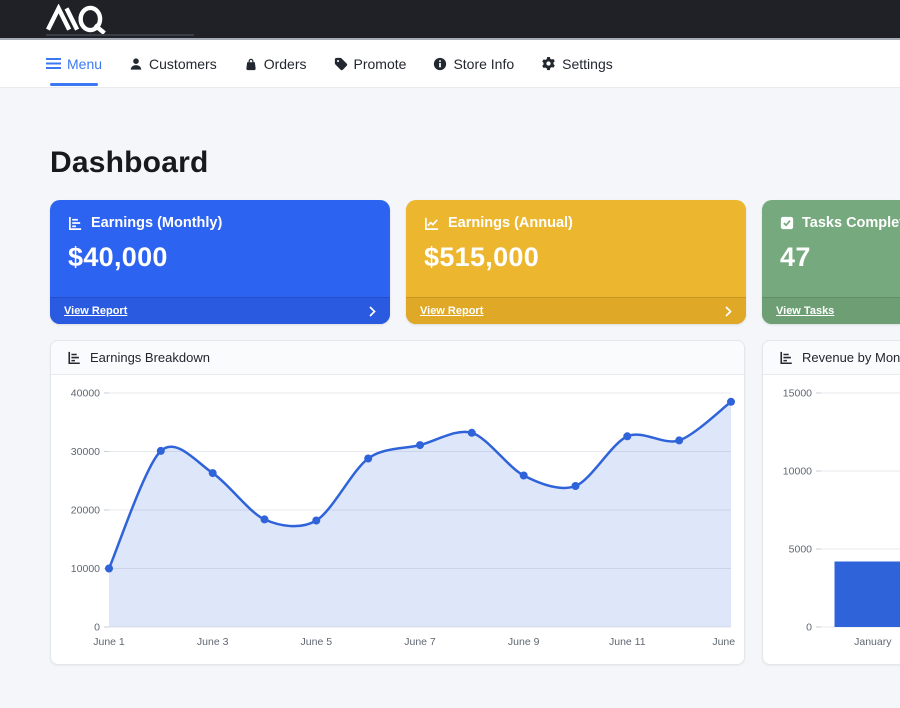 This screenshot has height=708, width=900. I want to click on stat-card-header: Earnings (Monthly), so click(220, 215).